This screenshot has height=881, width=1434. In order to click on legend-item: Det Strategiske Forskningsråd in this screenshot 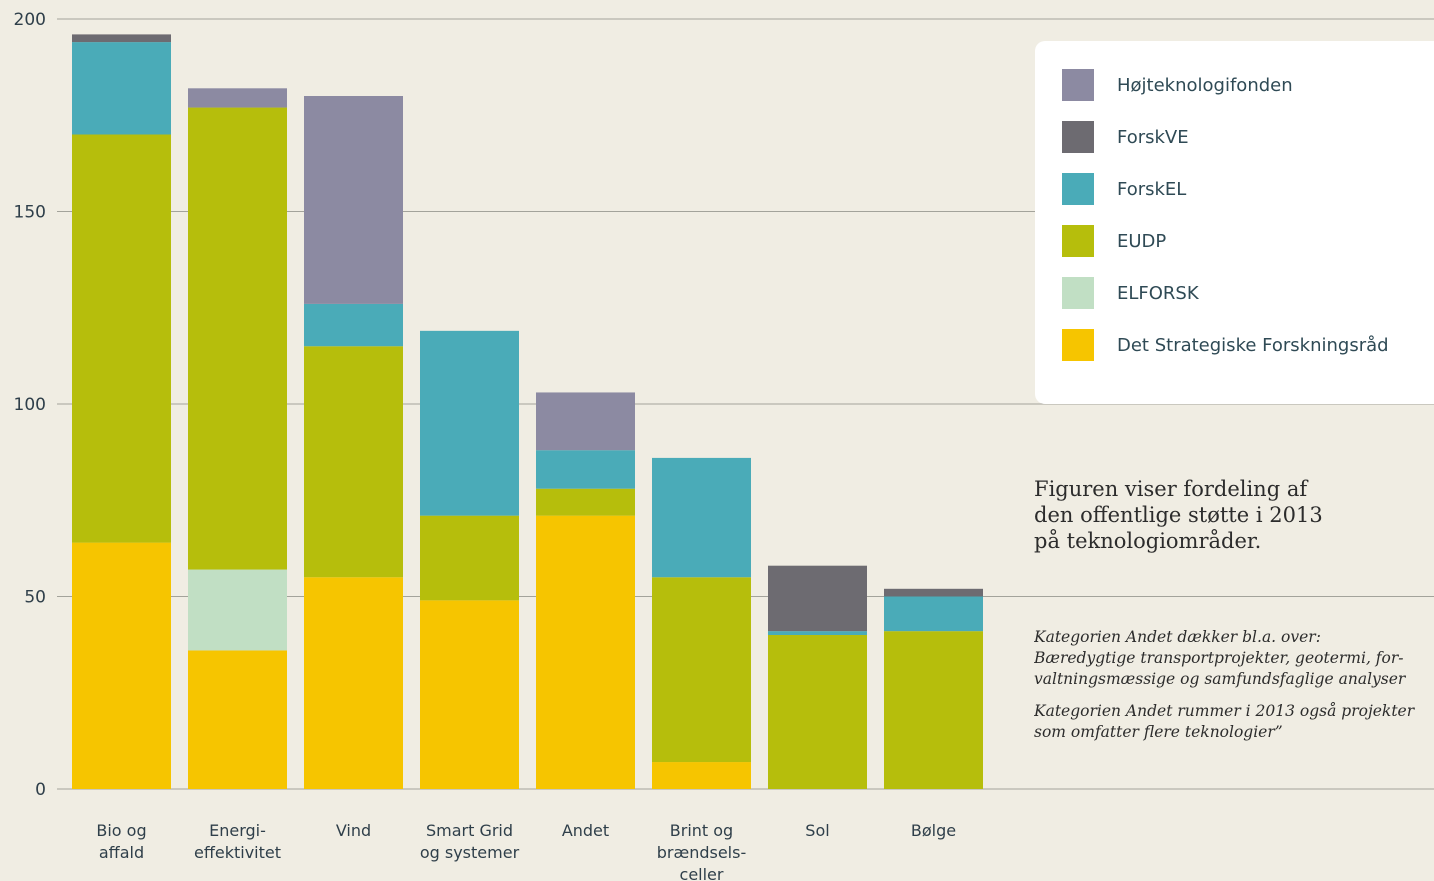, I will do `click(1225, 345)`.